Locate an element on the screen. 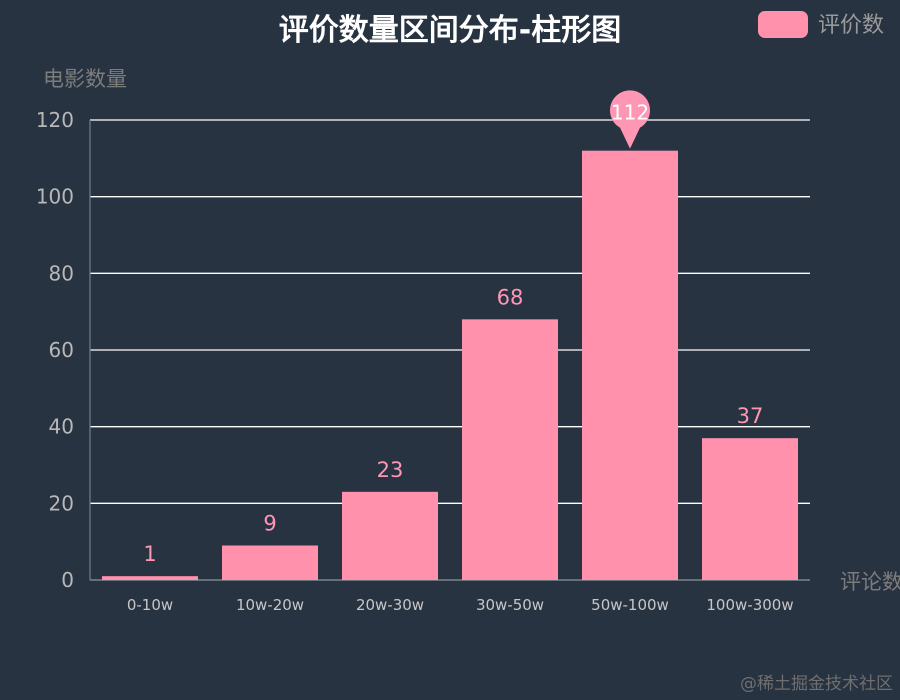  max-marker-label: 112 is located at coordinates (630, 113).